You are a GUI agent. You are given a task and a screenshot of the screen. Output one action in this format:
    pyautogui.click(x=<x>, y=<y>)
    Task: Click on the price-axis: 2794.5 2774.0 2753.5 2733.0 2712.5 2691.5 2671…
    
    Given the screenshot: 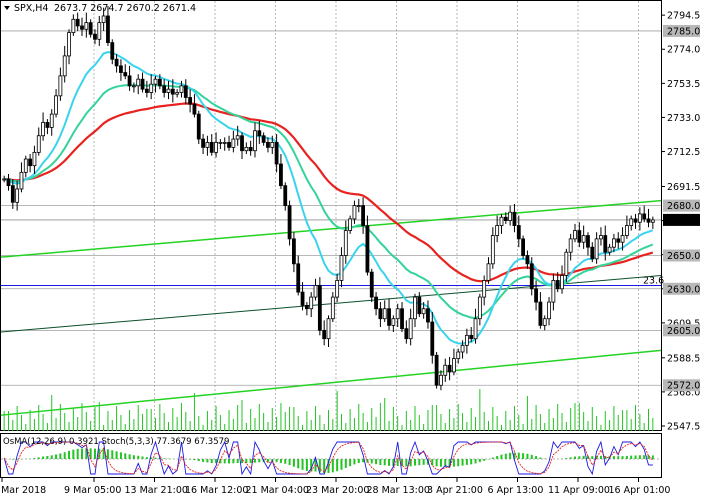 What is the action you would take?
    pyautogui.click(x=680, y=222)
    